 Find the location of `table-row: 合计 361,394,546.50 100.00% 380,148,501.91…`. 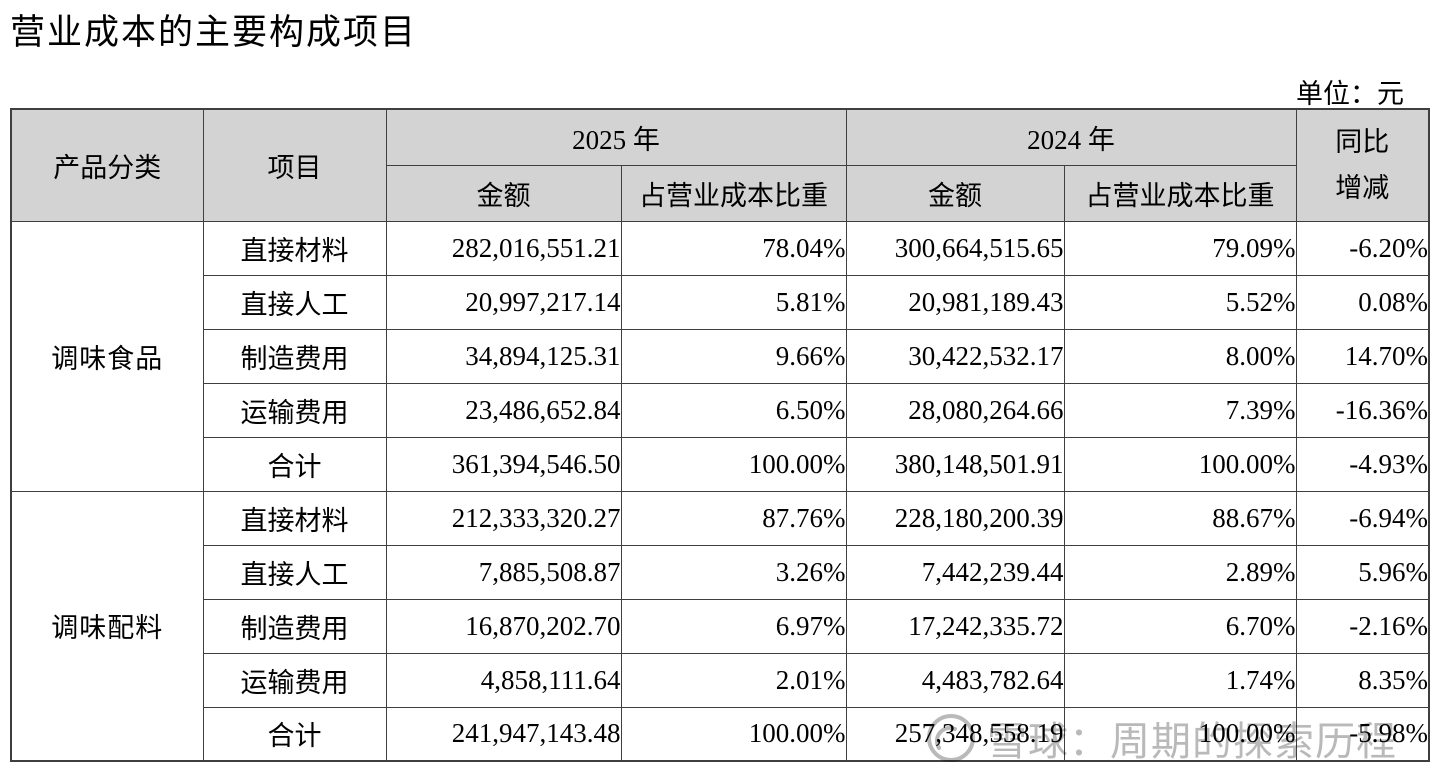

table-row: 合计 361,394,546.50 100.00% 380,148,501.91… is located at coordinates (720, 464).